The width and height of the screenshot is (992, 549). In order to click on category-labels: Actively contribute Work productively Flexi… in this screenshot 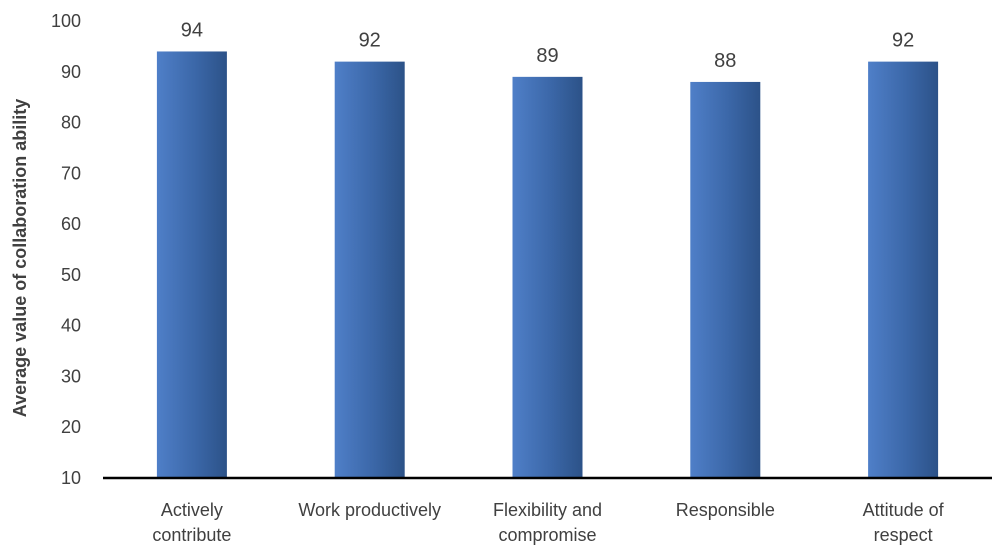, I will do `click(548, 522)`.